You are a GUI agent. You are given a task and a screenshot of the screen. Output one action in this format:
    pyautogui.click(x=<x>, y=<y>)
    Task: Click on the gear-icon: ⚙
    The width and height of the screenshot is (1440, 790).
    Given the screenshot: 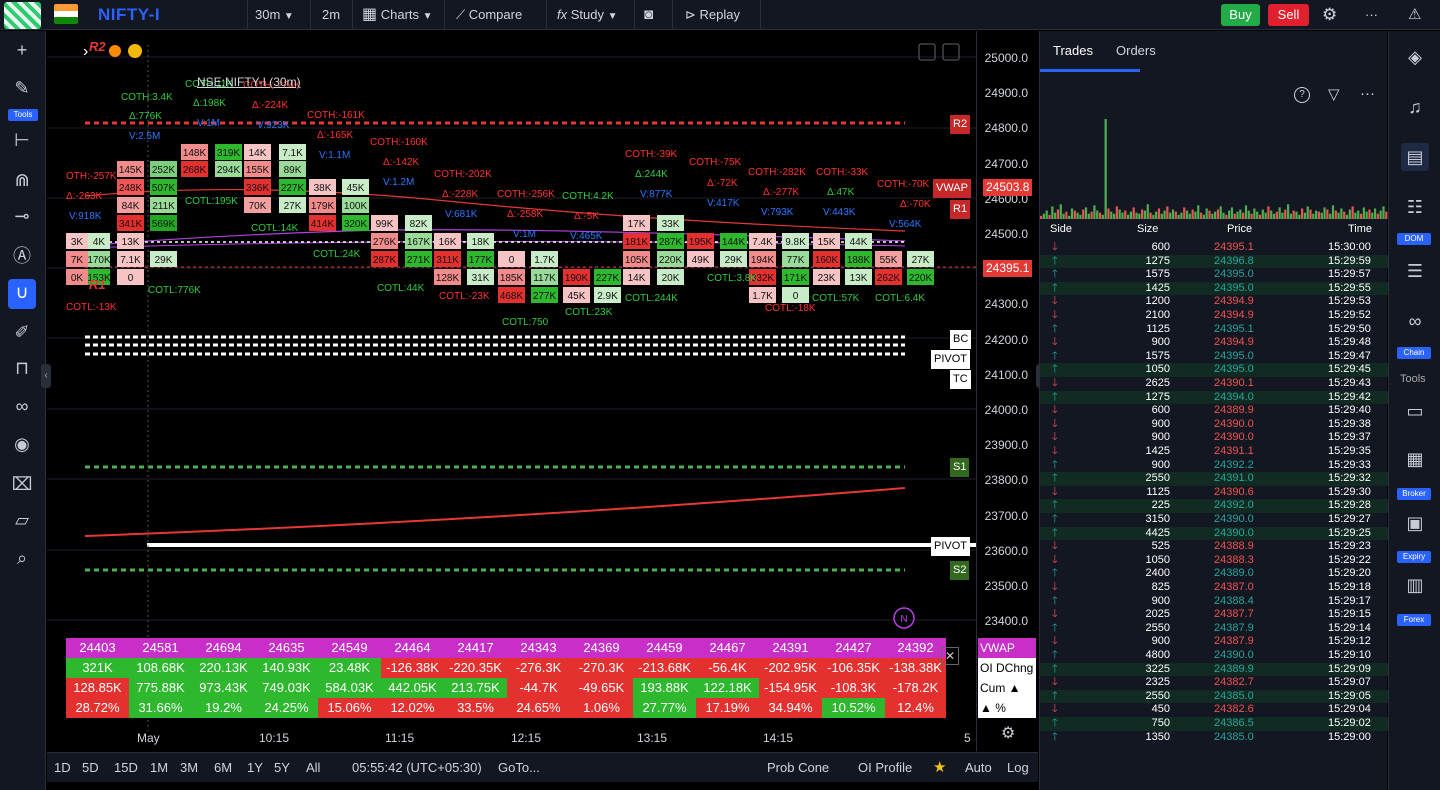 What is the action you would take?
    pyautogui.click(x=1330, y=14)
    